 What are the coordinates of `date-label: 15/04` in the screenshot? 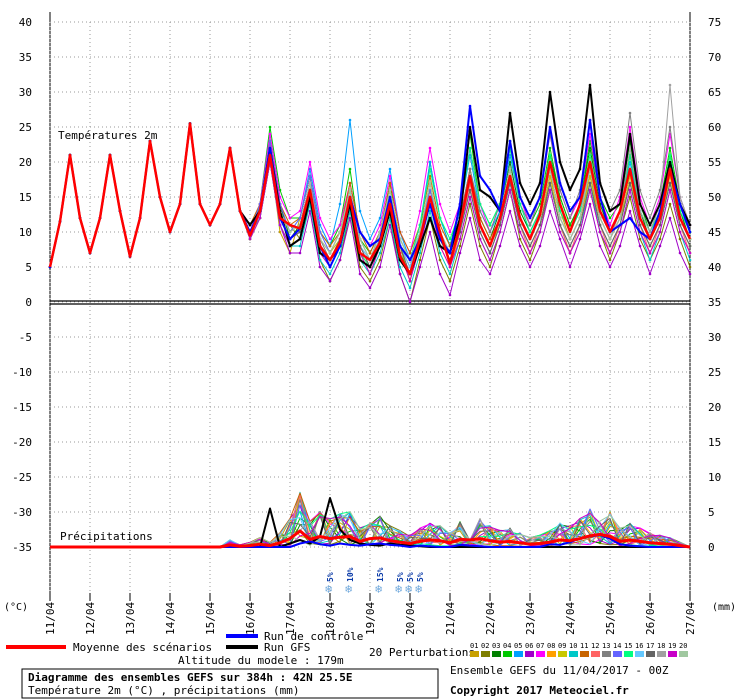 It's located at (210, 618).